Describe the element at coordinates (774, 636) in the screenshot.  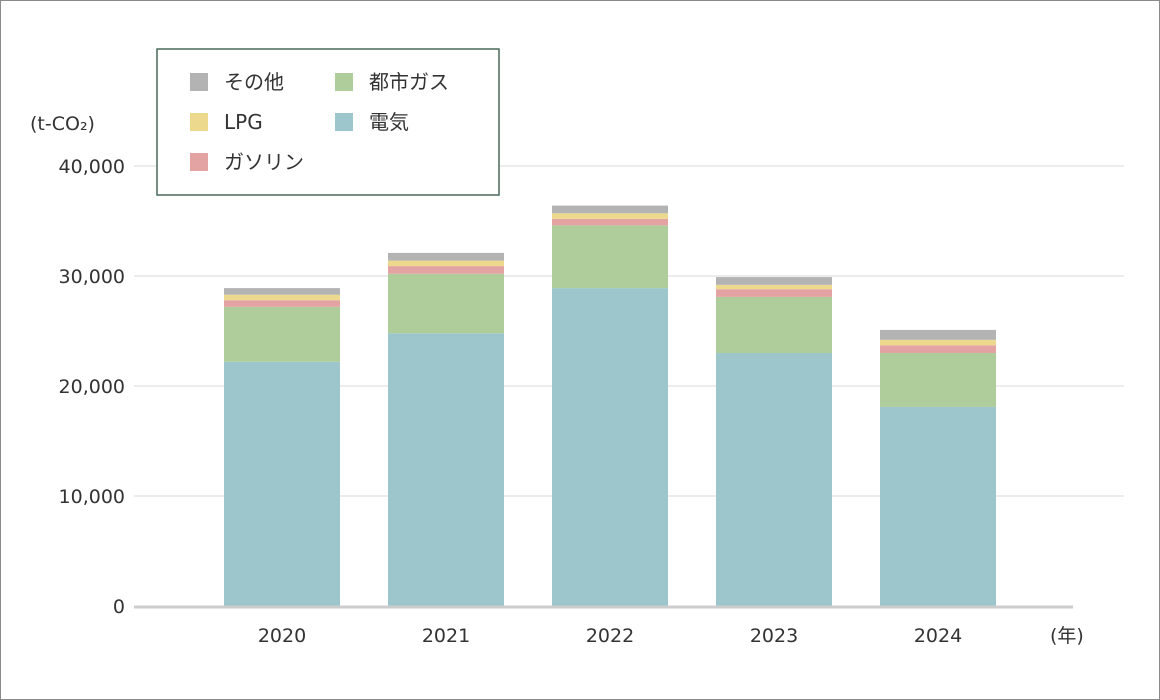
I see `x-tick-label: 2023` at that location.